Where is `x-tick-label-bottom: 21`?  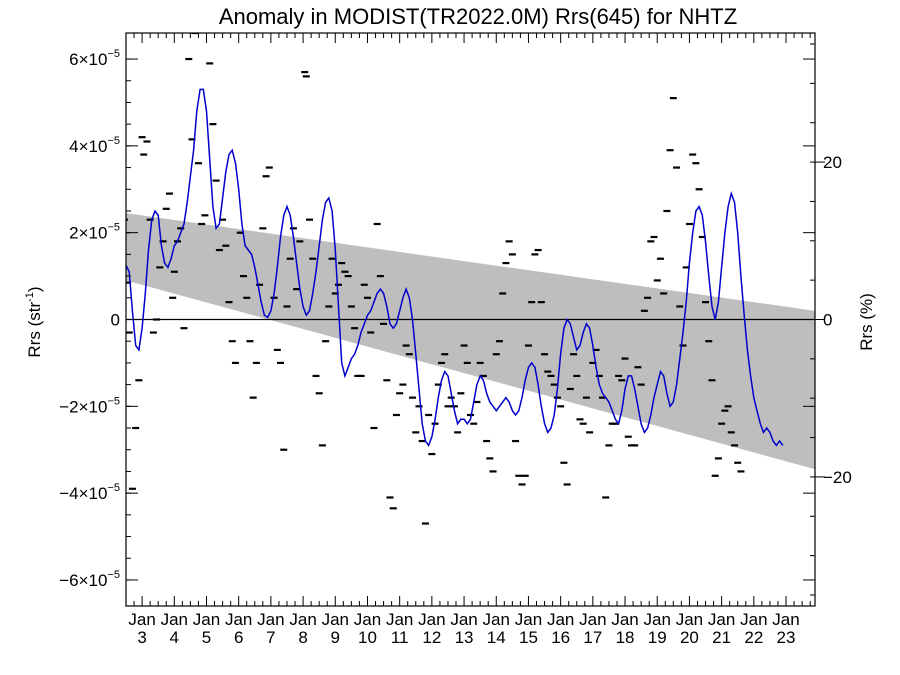 x-tick-label-bottom: 21 is located at coordinates (721, 637).